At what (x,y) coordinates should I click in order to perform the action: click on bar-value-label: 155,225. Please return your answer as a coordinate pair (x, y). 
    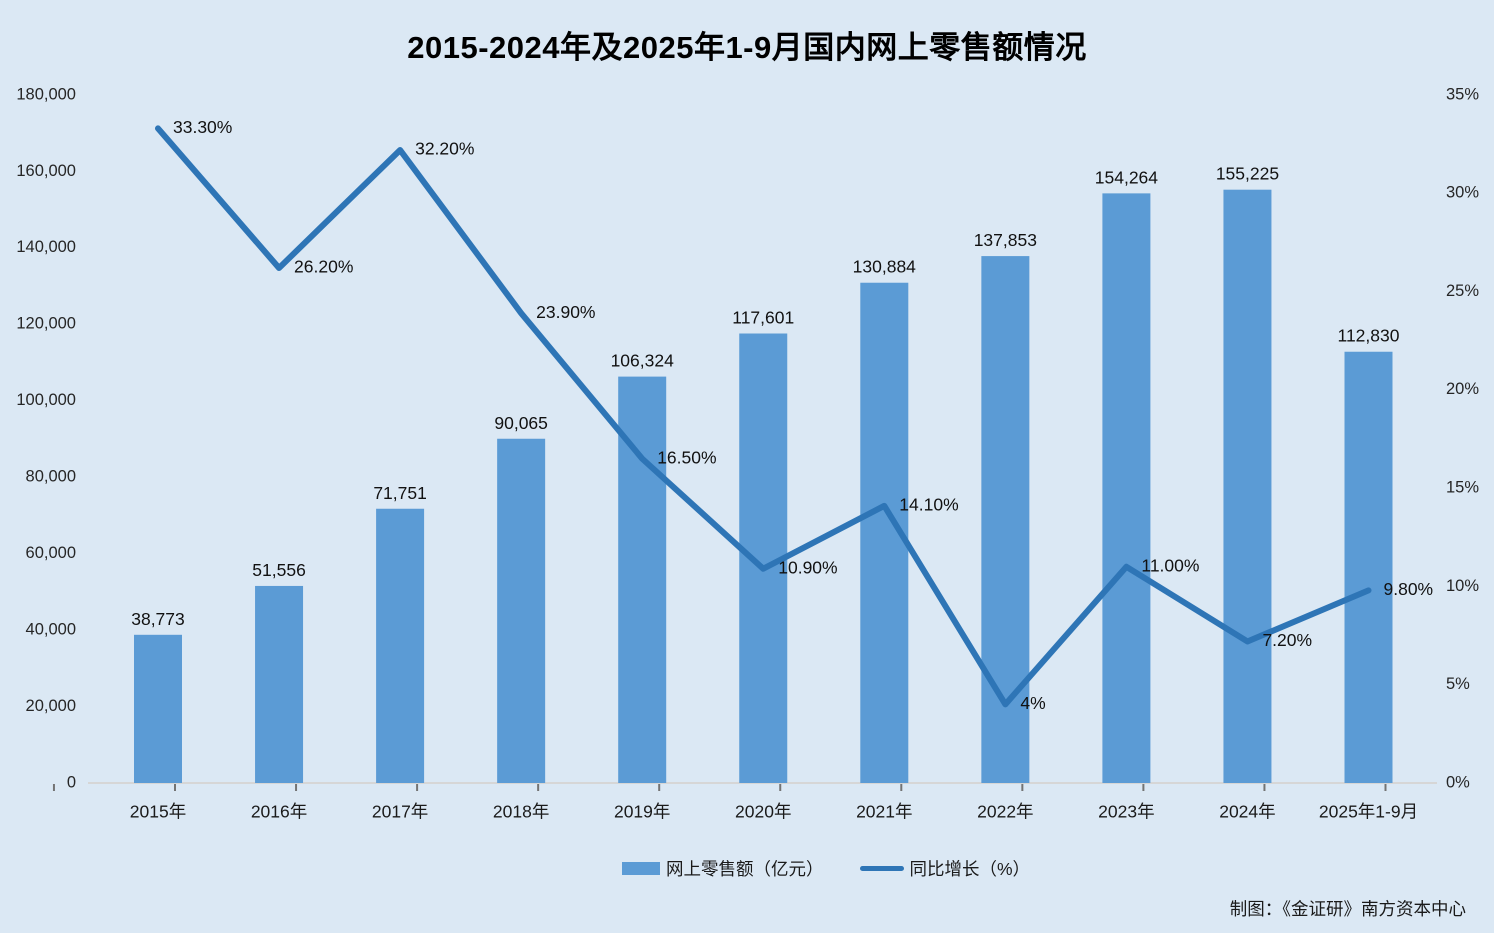
    Looking at the image, I should click on (1247, 174).